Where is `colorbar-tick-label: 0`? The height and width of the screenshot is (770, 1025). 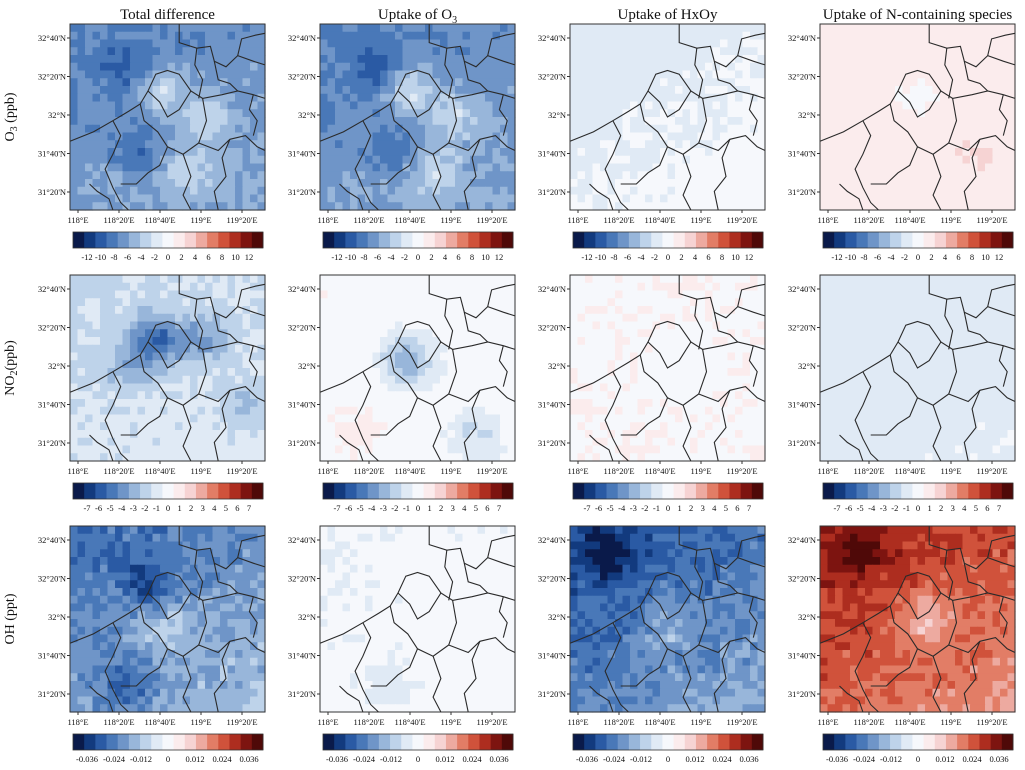 colorbar-tick-label: 0 is located at coordinates (168, 508).